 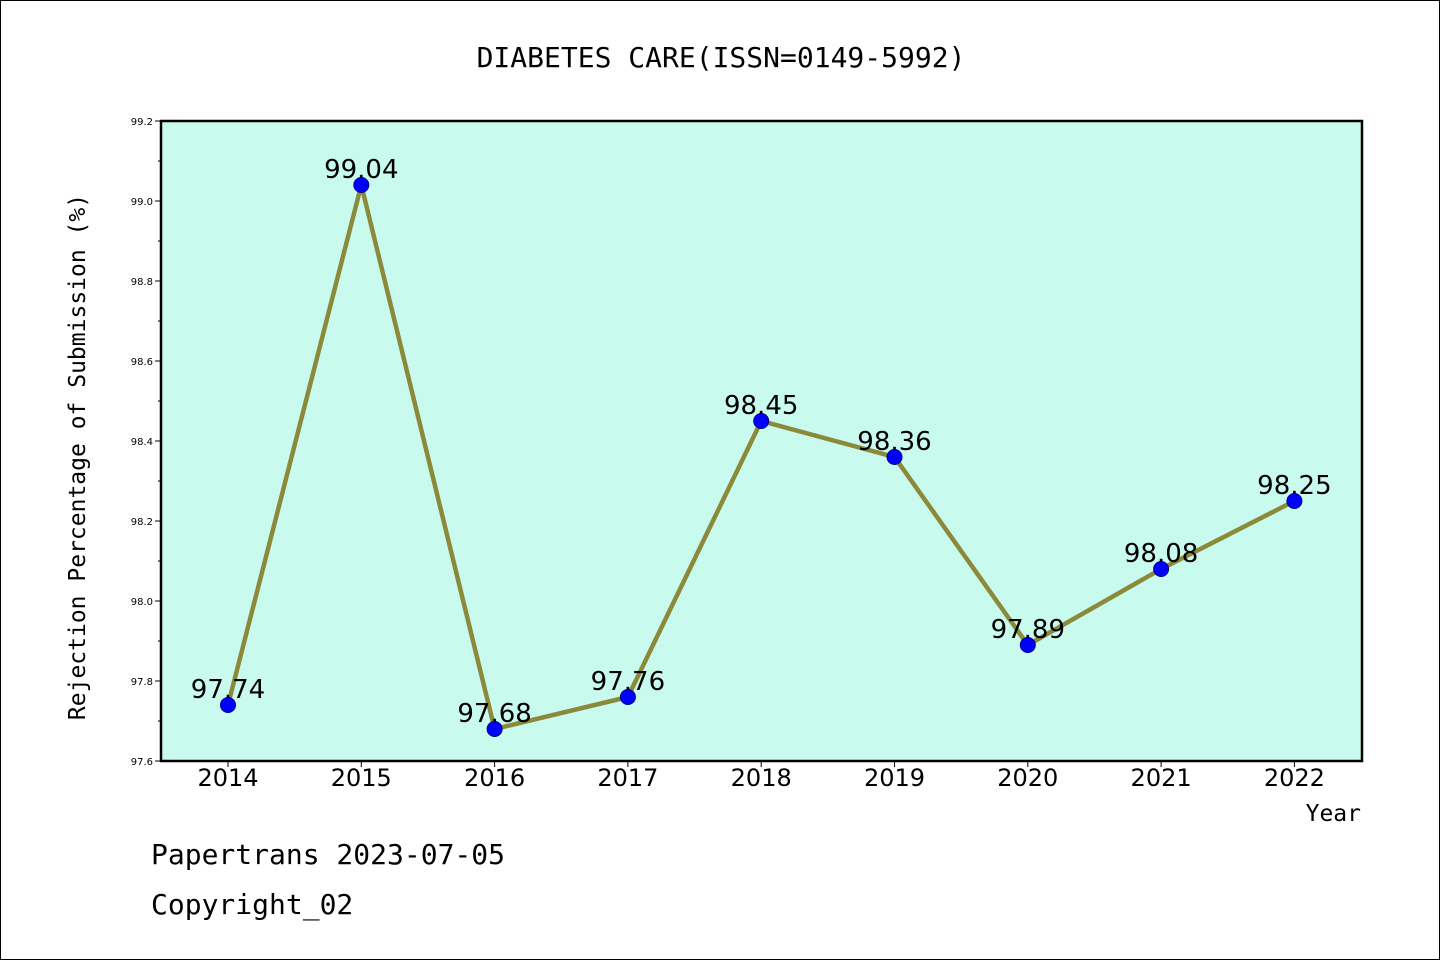 What do you see at coordinates (894, 442) in the screenshot?
I see `data-point-label: 98.36` at bounding box center [894, 442].